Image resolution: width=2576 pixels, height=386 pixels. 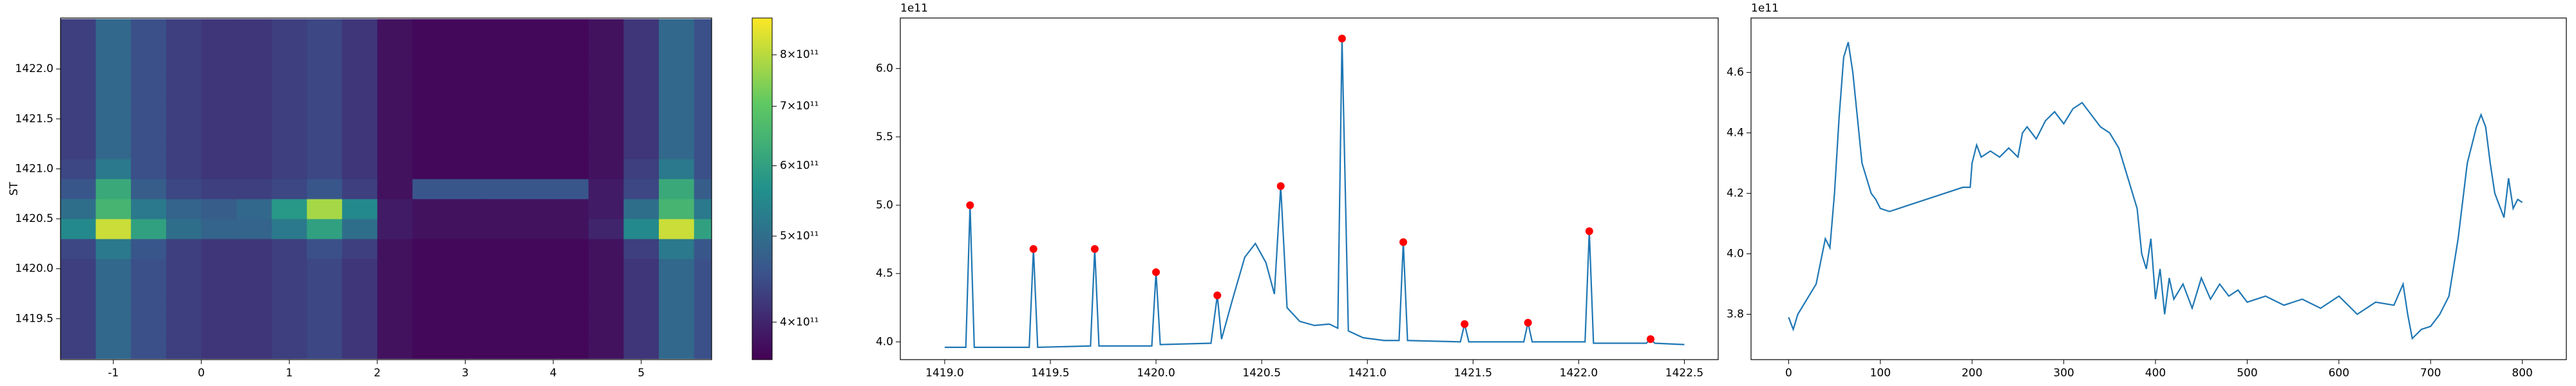 What do you see at coordinates (884, 68) in the screenshot?
I see `y-tick-label: 6.0` at bounding box center [884, 68].